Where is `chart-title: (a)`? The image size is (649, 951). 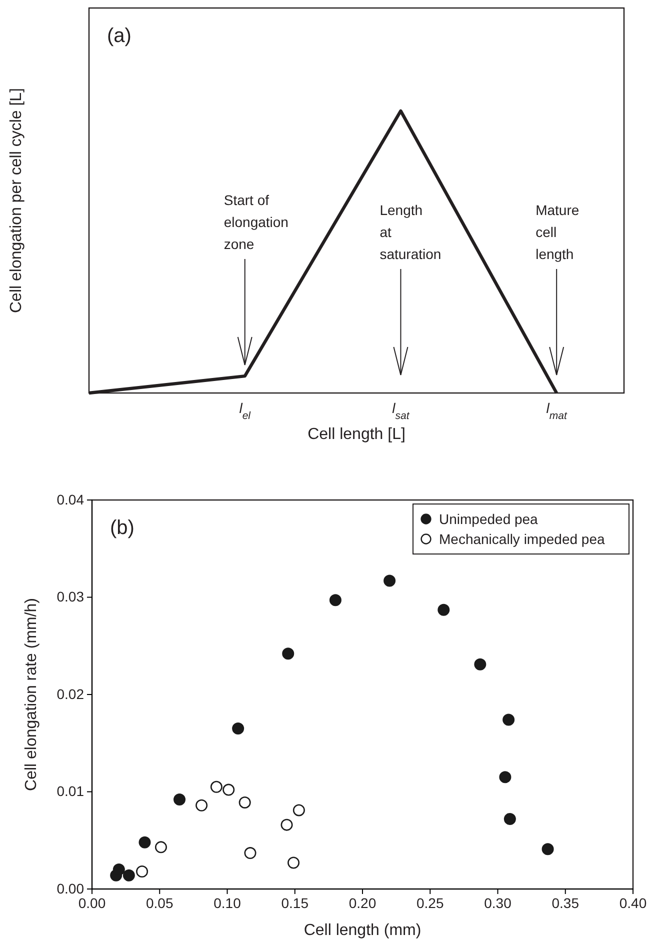 chart-title: (a) is located at coordinates (119, 36).